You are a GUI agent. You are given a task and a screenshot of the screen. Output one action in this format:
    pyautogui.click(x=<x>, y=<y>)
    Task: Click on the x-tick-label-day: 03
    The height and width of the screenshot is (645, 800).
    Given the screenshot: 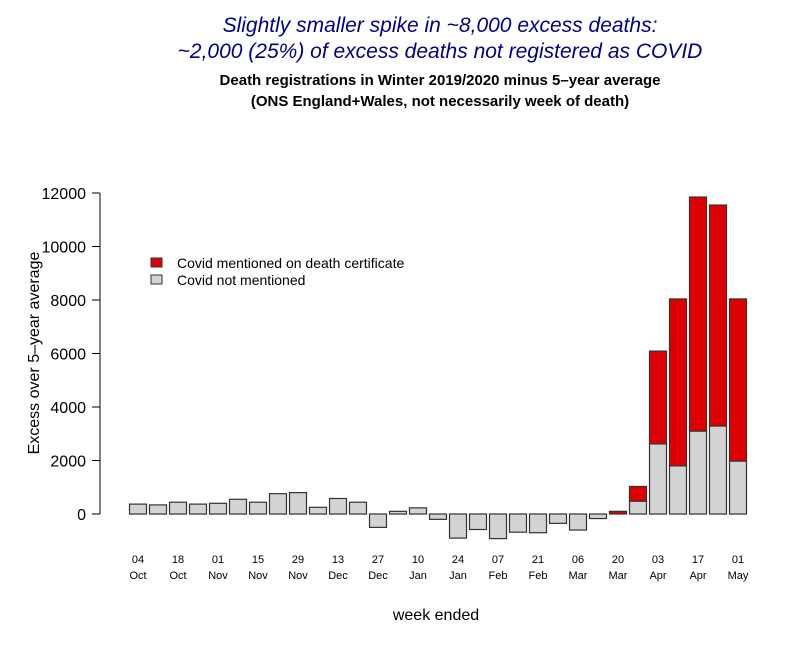 What is the action you would take?
    pyautogui.click(x=658, y=560)
    